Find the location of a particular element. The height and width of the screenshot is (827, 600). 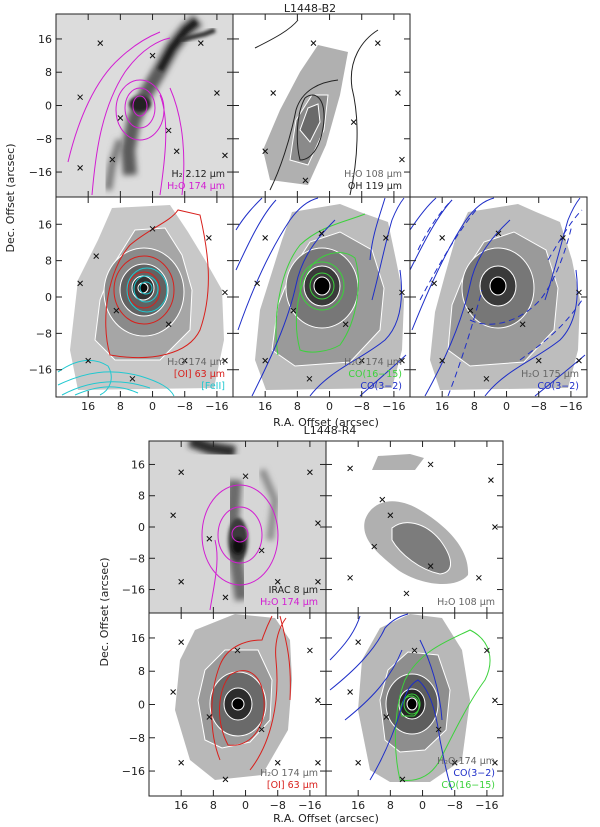

legend-label: H₂O 108 μm is located at coordinates (466, 602).